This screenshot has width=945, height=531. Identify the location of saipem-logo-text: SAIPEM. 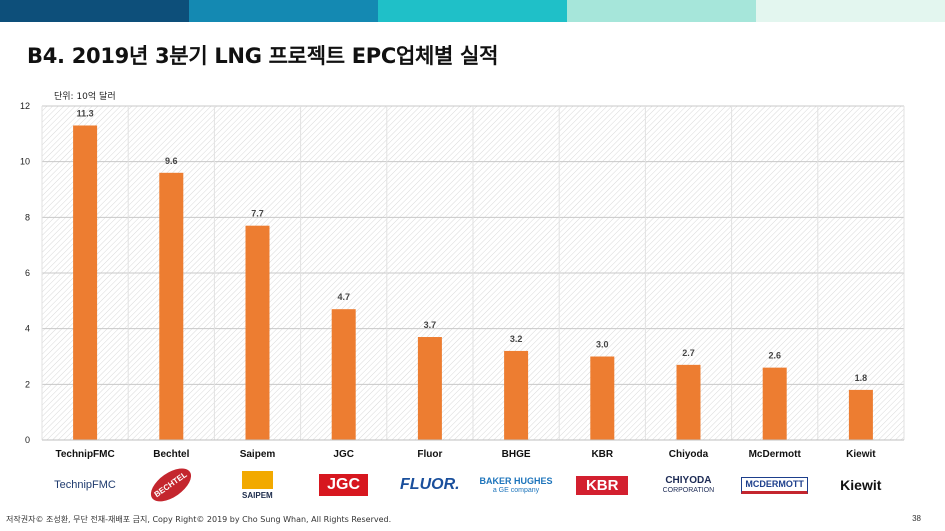
(257, 485).